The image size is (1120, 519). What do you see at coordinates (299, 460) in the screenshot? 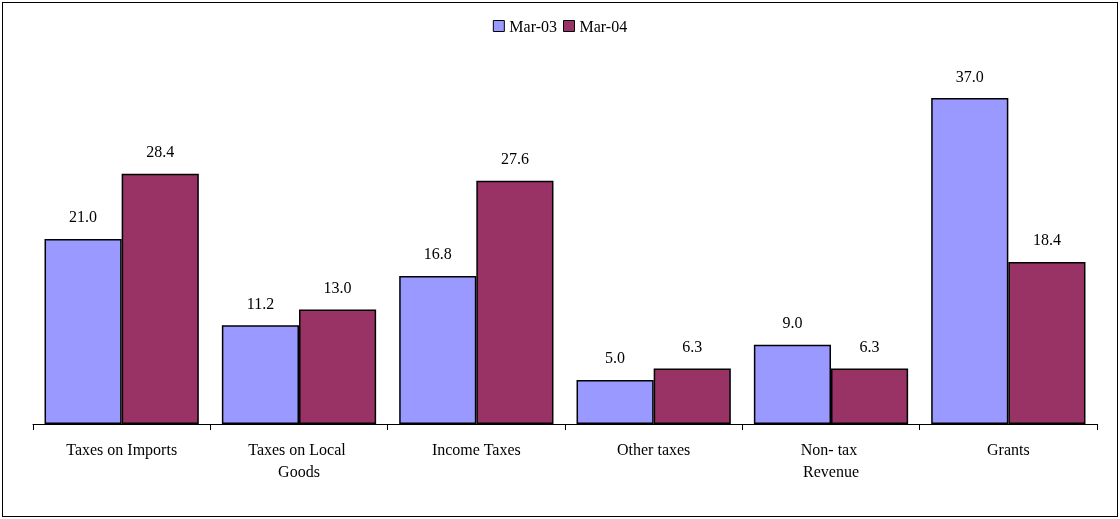
I see `x-tick-label: Taxes on Local Goods` at bounding box center [299, 460].